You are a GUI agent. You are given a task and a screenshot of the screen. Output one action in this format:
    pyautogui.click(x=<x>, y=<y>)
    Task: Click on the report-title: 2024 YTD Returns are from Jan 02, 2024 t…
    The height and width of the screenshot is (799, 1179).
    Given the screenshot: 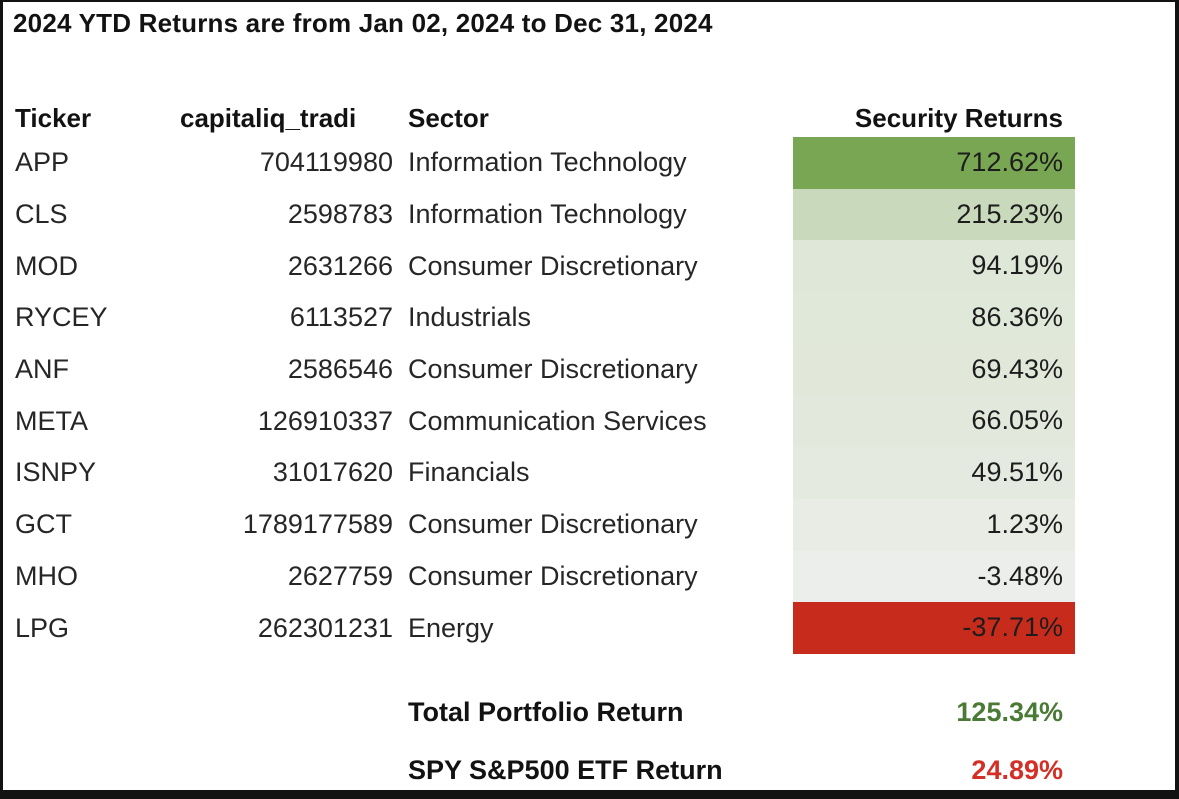 What is the action you would take?
    pyautogui.click(x=363, y=23)
    